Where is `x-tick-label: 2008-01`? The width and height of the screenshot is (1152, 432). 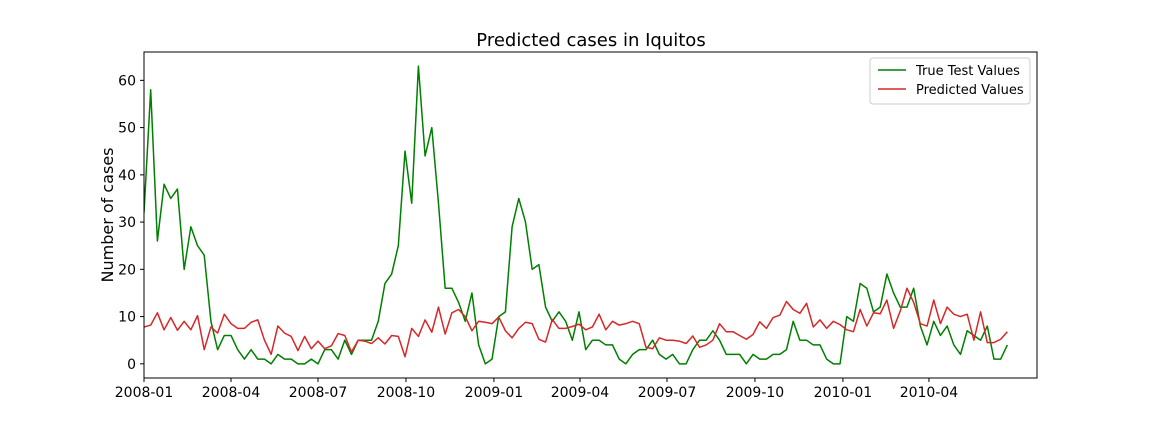 x-tick-label: 2008-01 is located at coordinates (144, 393).